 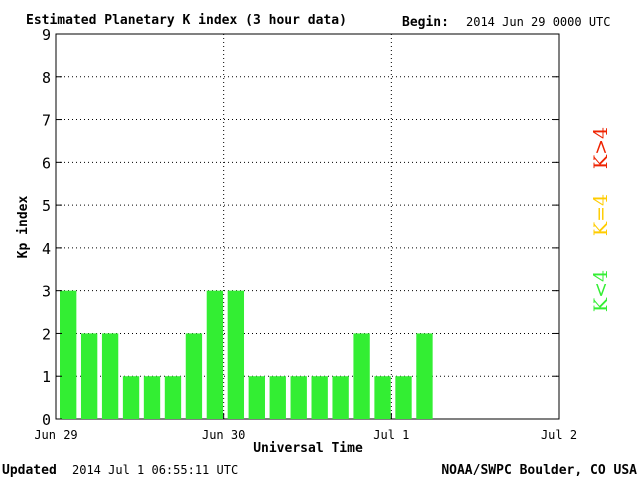 What do you see at coordinates (46, 163) in the screenshot?
I see `y-tick-label: 6` at bounding box center [46, 163].